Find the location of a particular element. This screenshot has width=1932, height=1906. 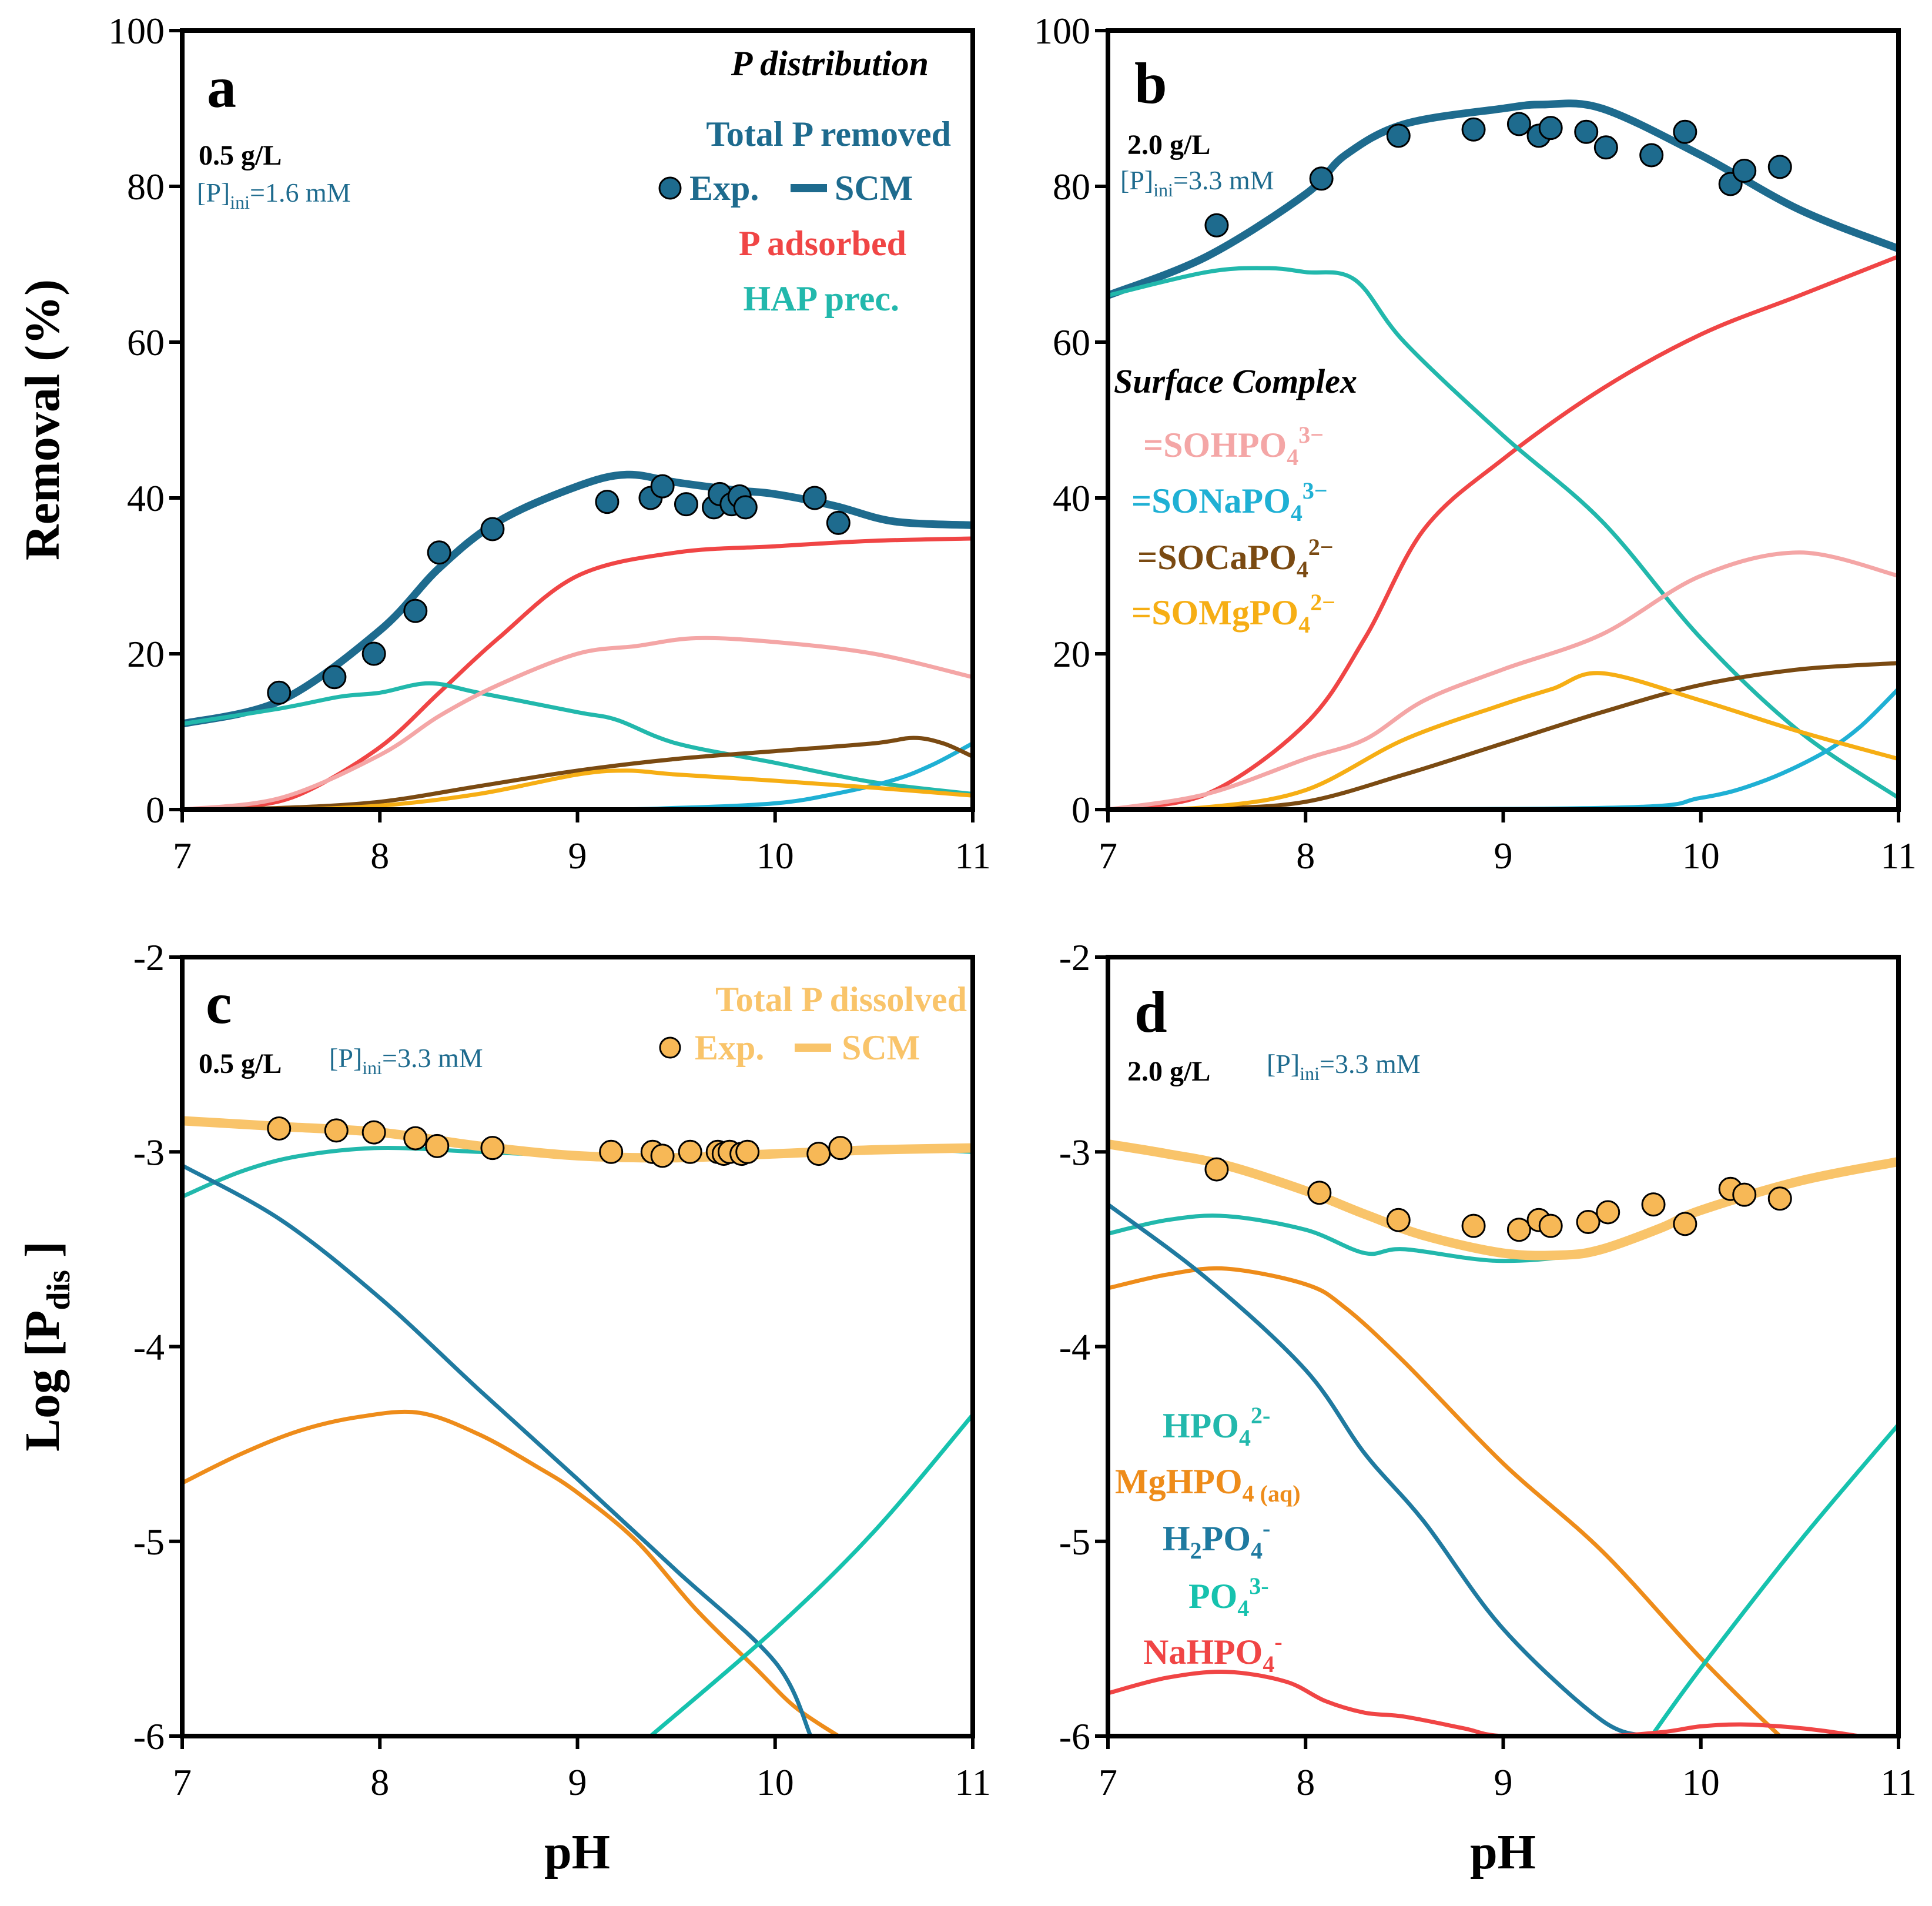

legend-po4-a: PO is located at coordinates (1212, 1597).